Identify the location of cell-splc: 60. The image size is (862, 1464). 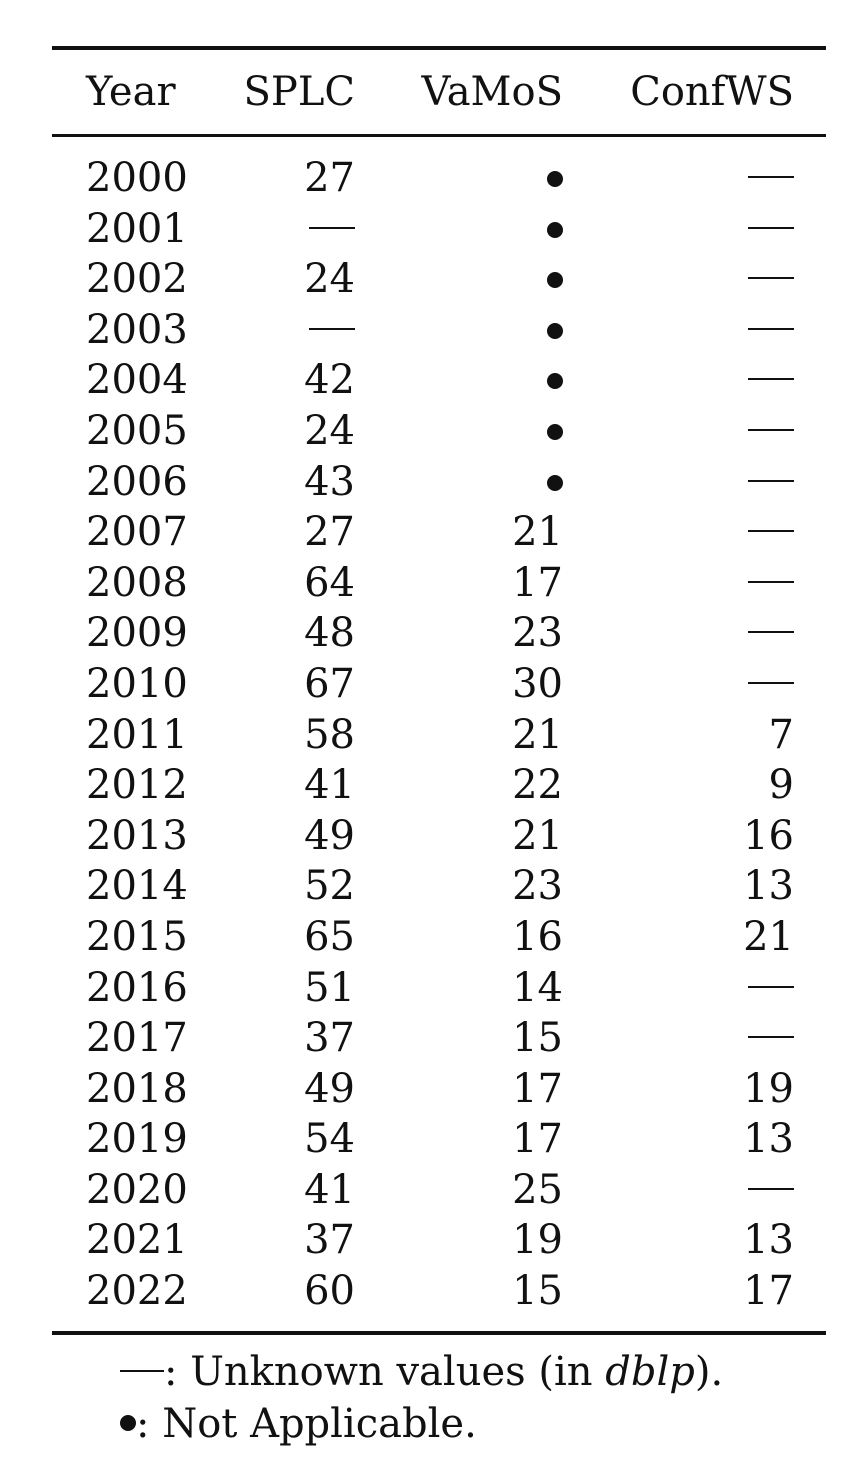
(329, 1291).